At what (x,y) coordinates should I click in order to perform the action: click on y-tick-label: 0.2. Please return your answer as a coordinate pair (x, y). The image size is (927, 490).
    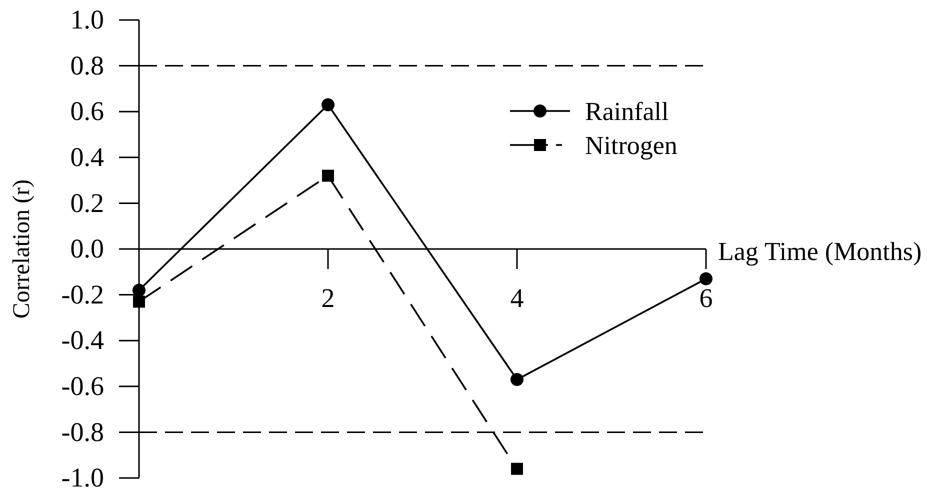
    Looking at the image, I should click on (87, 203).